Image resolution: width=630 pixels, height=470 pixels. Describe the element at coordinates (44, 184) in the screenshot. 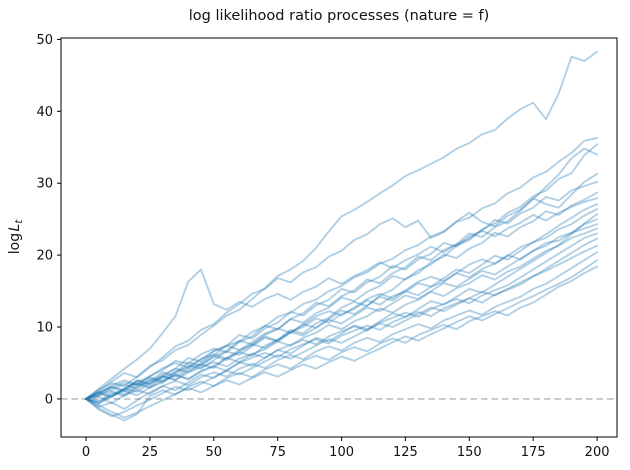

I see `y-tick-label: 30` at that location.